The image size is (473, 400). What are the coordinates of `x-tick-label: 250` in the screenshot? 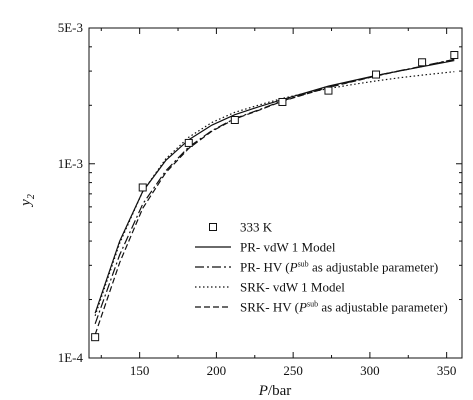 It's located at (293, 370).